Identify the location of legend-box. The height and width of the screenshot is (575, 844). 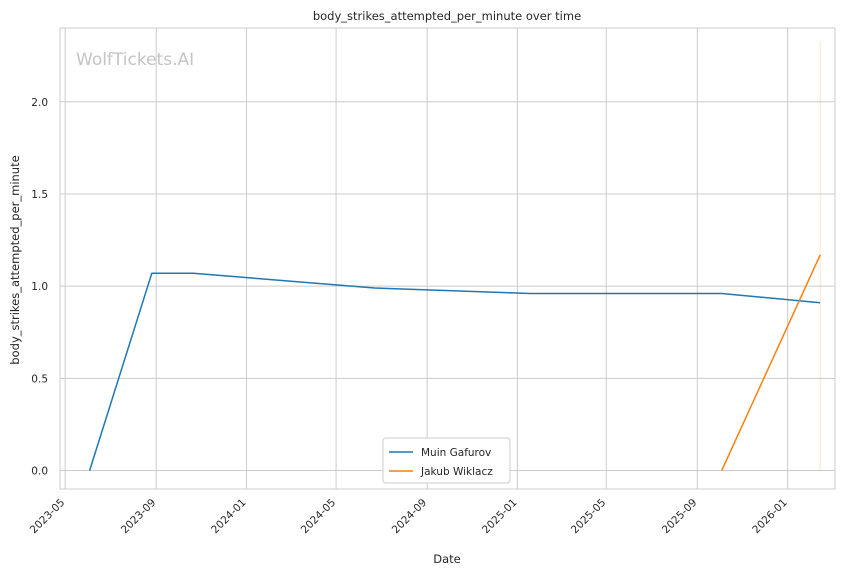
(446, 460).